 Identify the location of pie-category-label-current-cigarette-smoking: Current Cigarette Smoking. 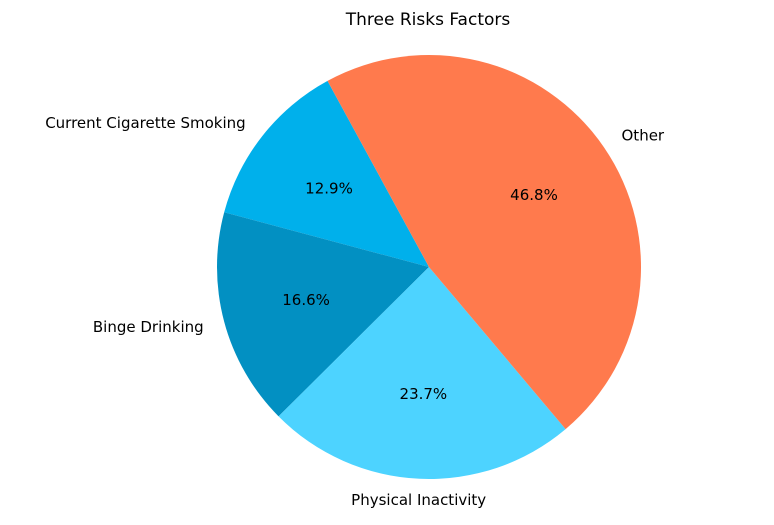
(145, 123).